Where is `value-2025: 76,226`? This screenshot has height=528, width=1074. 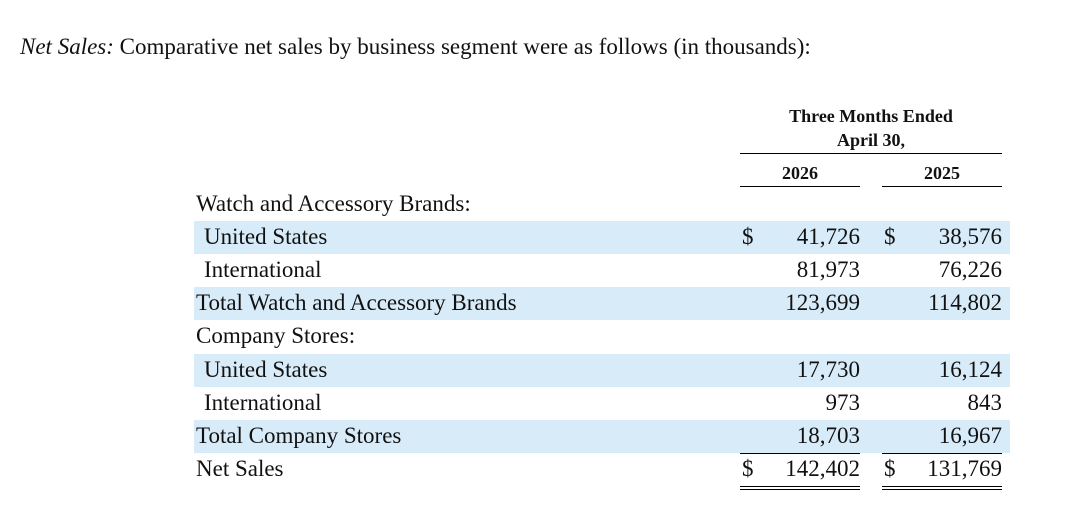
value-2025: 76,226 is located at coordinates (970, 269).